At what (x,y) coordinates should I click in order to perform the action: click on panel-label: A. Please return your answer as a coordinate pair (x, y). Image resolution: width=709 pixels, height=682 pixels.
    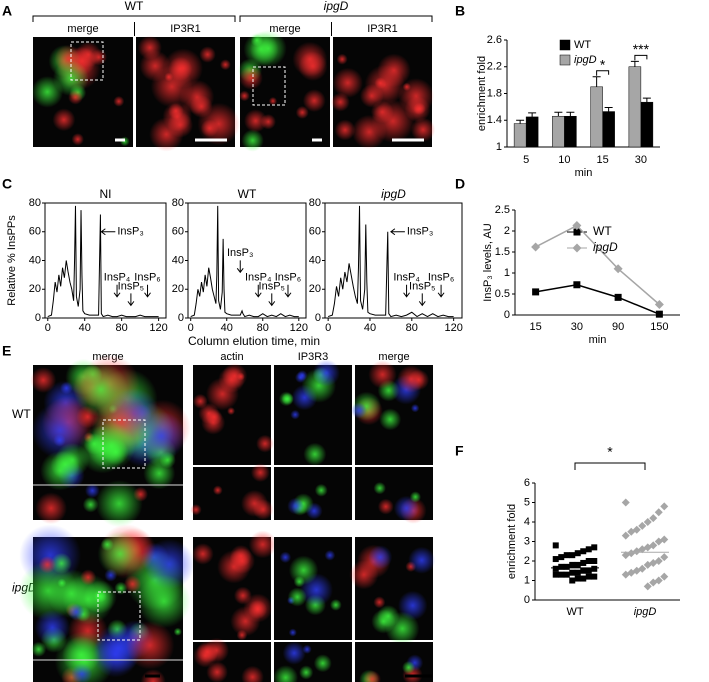
    Looking at the image, I should click on (7, 11).